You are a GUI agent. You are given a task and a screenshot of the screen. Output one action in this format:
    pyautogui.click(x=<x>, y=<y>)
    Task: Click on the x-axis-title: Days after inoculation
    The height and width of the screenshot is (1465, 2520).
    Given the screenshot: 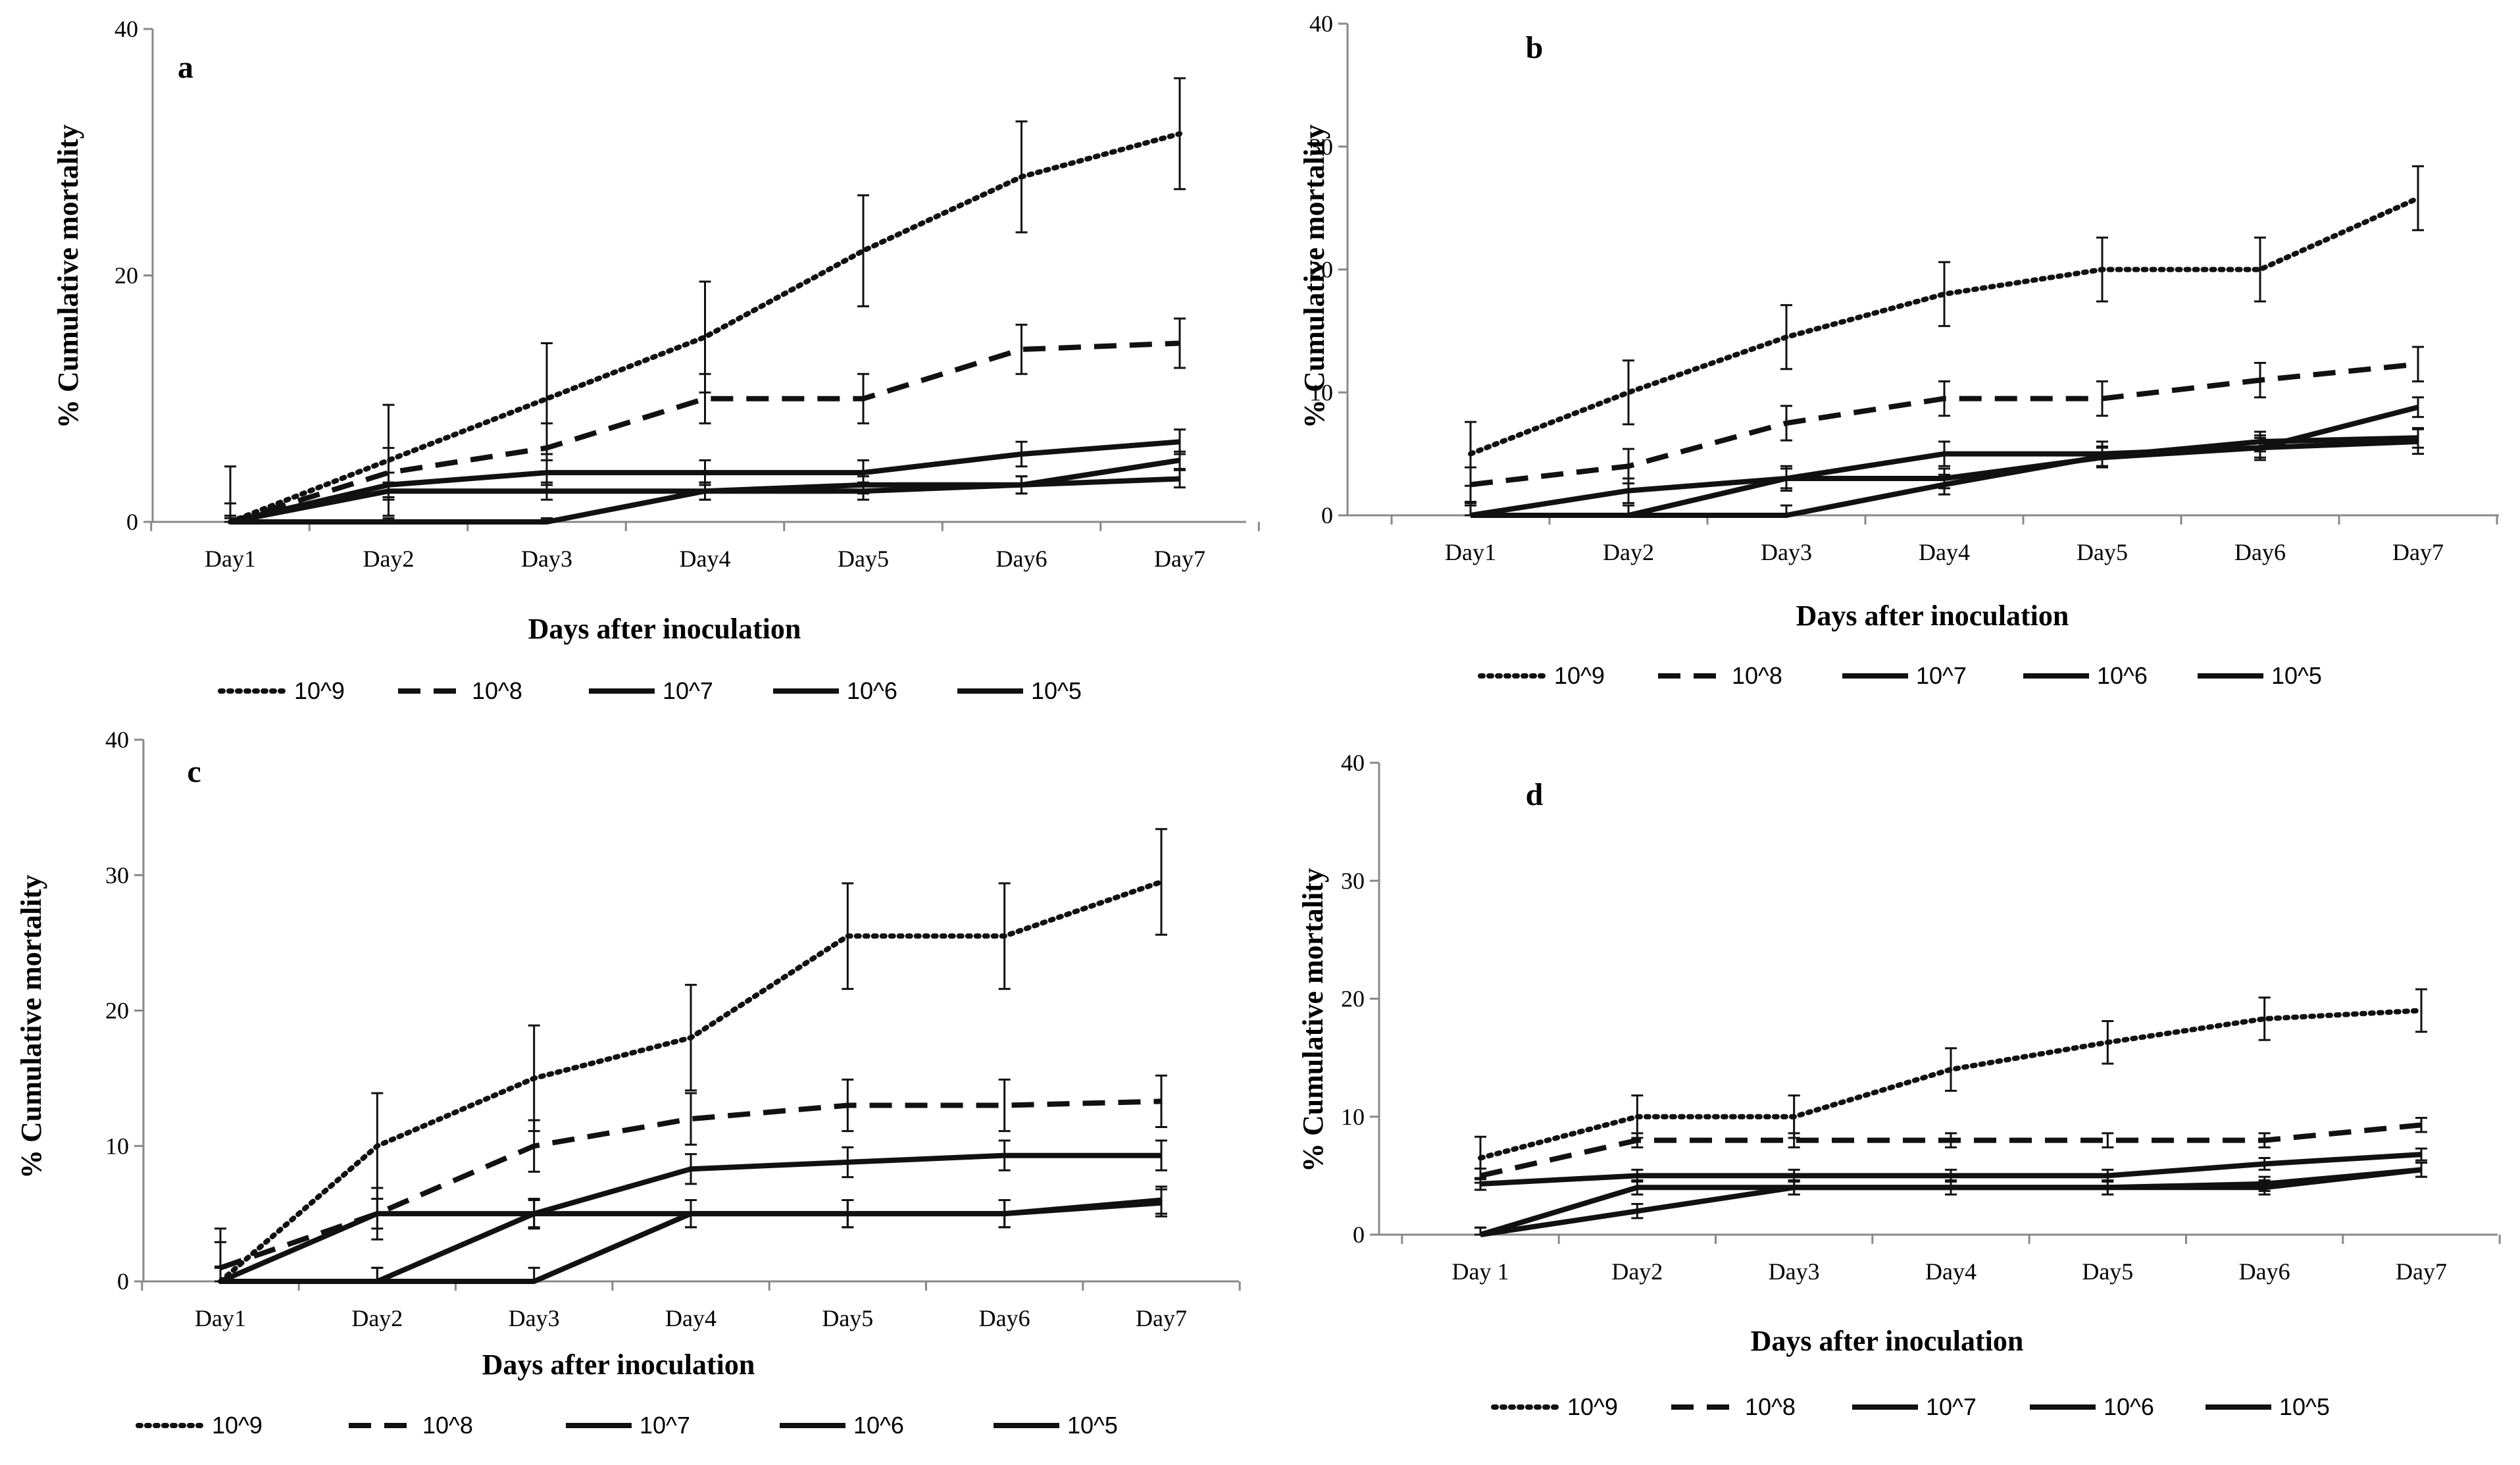 What is the action you would take?
    pyautogui.click(x=664, y=629)
    